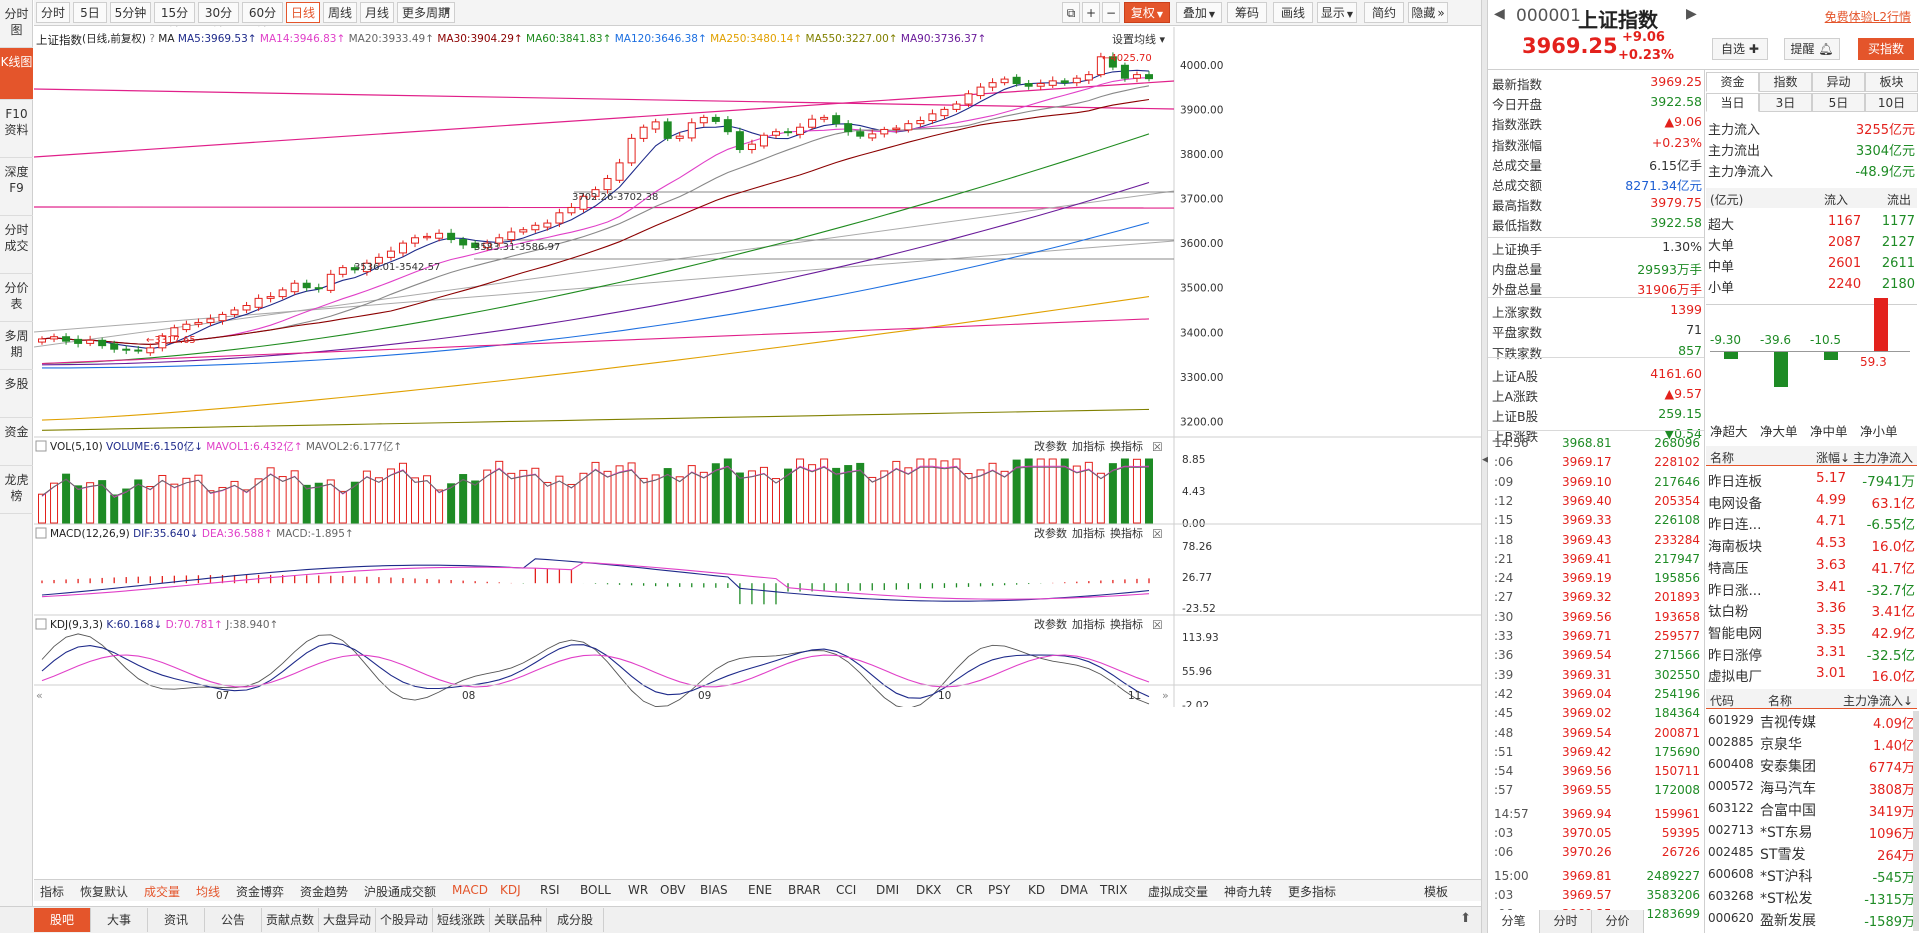 Image resolution: width=1919 pixels, height=933 pixels. Describe the element at coordinates (804, 890) in the screenshot. I see `indicator-tab-15: BRAR` at that location.